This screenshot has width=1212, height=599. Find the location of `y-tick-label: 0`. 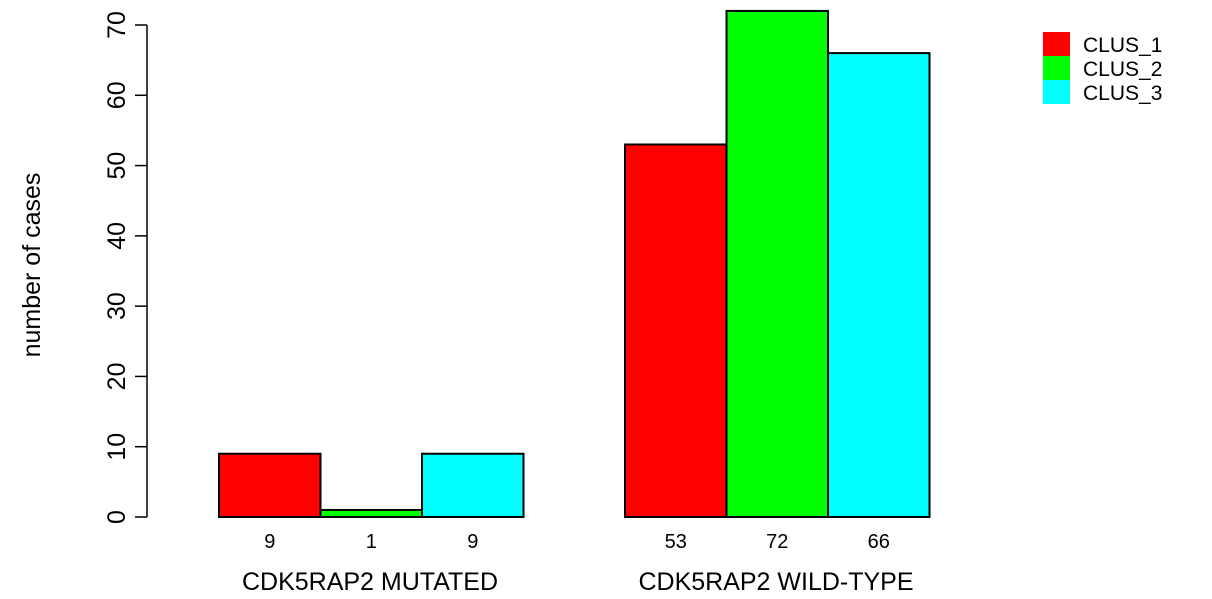

y-tick-label: 0 is located at coordinates (117, 517).